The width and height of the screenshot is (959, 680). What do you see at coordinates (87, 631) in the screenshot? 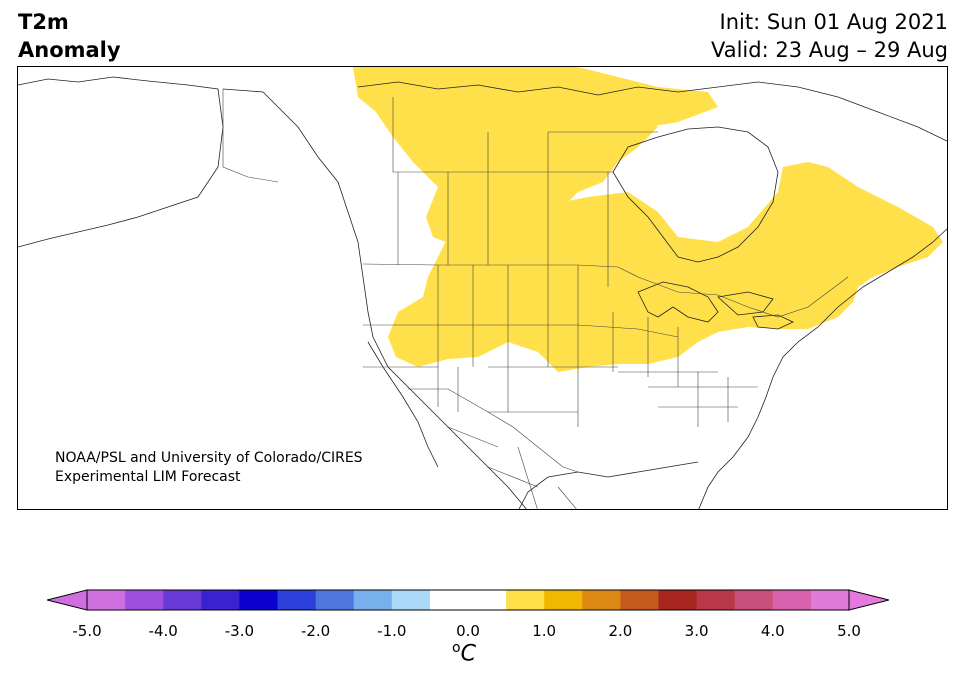
I see `colorbar-tick-label: -5.0` at bounding box center [87, 631].